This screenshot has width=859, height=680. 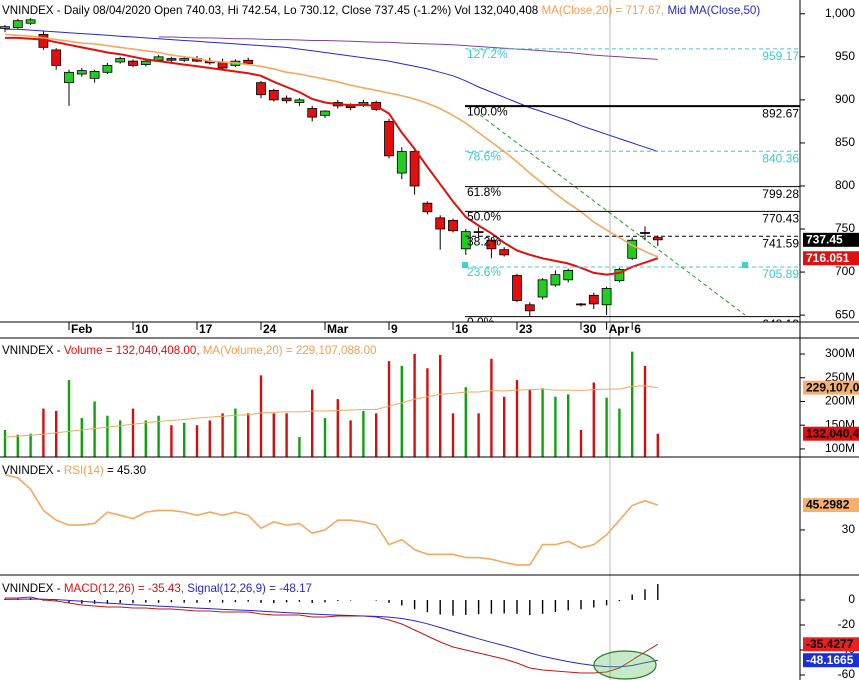 I want to click on x-tick-label: Mar, so click(x=338, y=329).